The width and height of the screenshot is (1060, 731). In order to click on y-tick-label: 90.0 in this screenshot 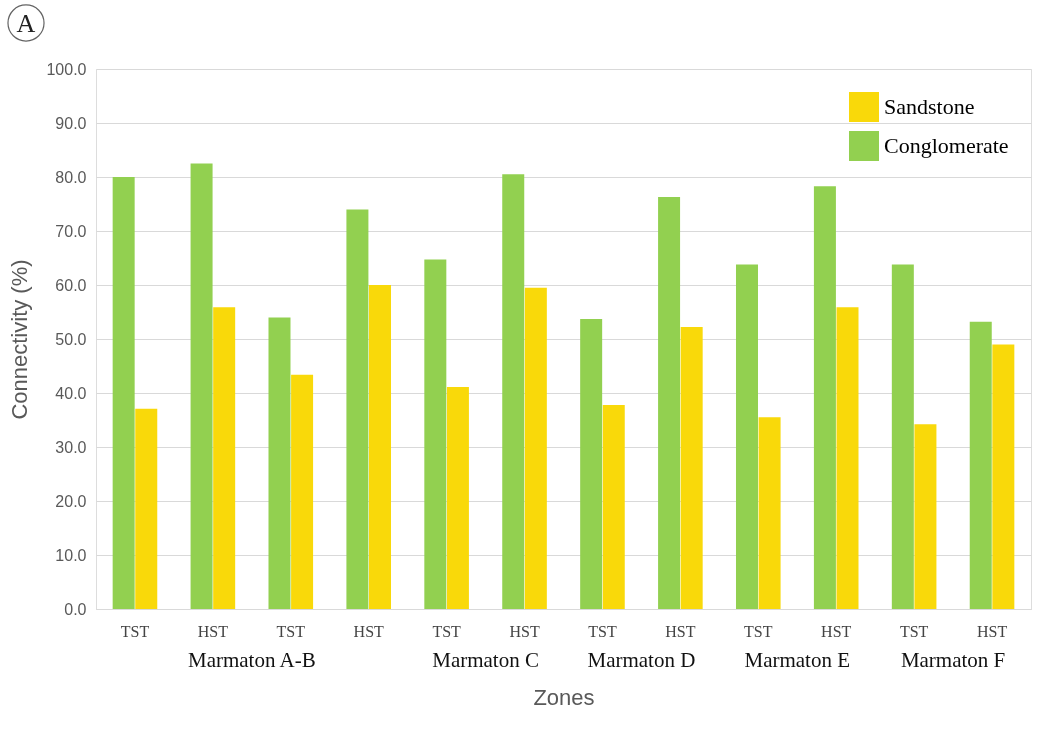, I will do `click(71, 123)`.